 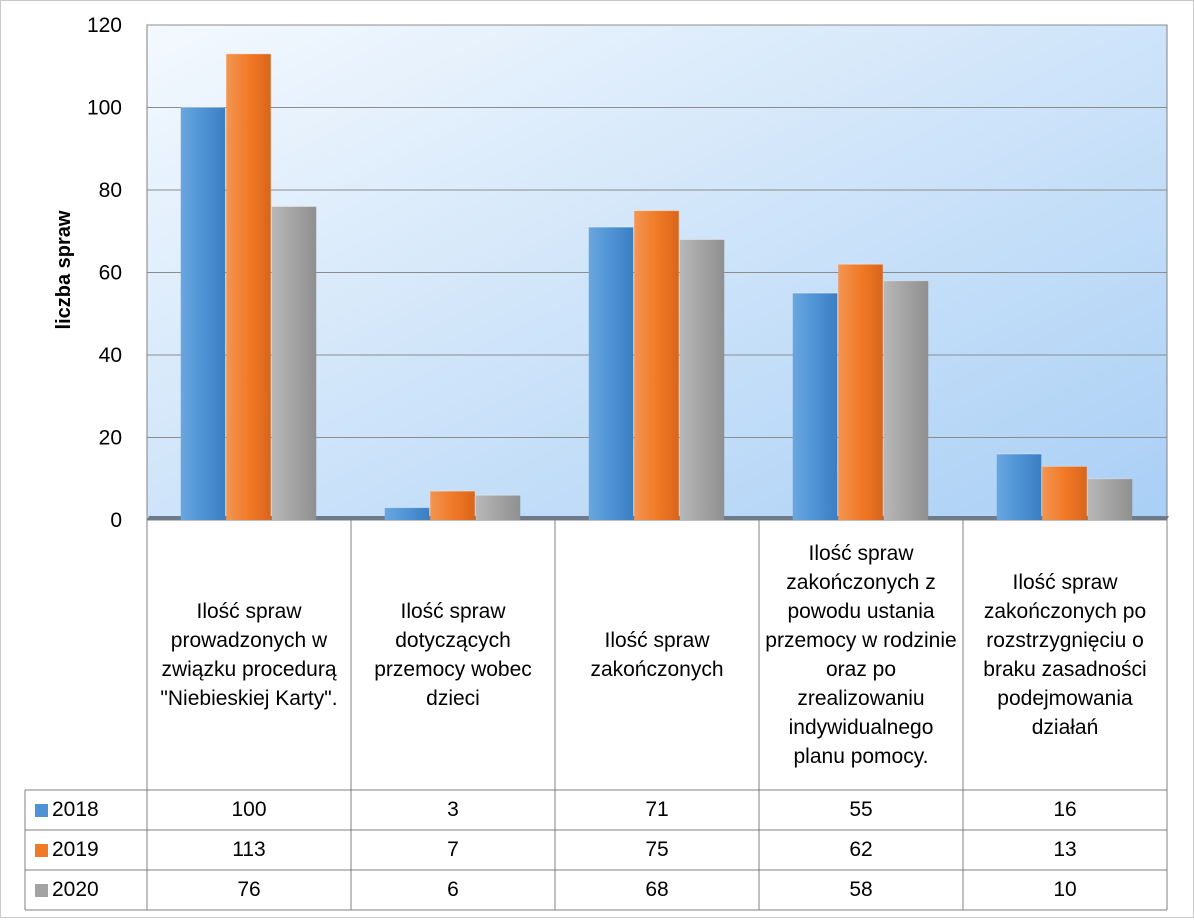 I want to click on y-axis-title: liczba spraw, so click(x=64, y=269).